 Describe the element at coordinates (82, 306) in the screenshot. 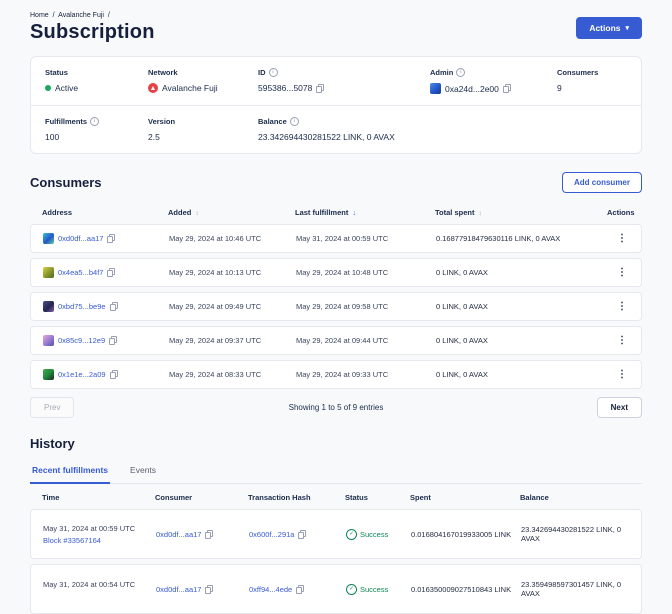

I see `consumer-address-link: 0xbd75...be9e` at that location.